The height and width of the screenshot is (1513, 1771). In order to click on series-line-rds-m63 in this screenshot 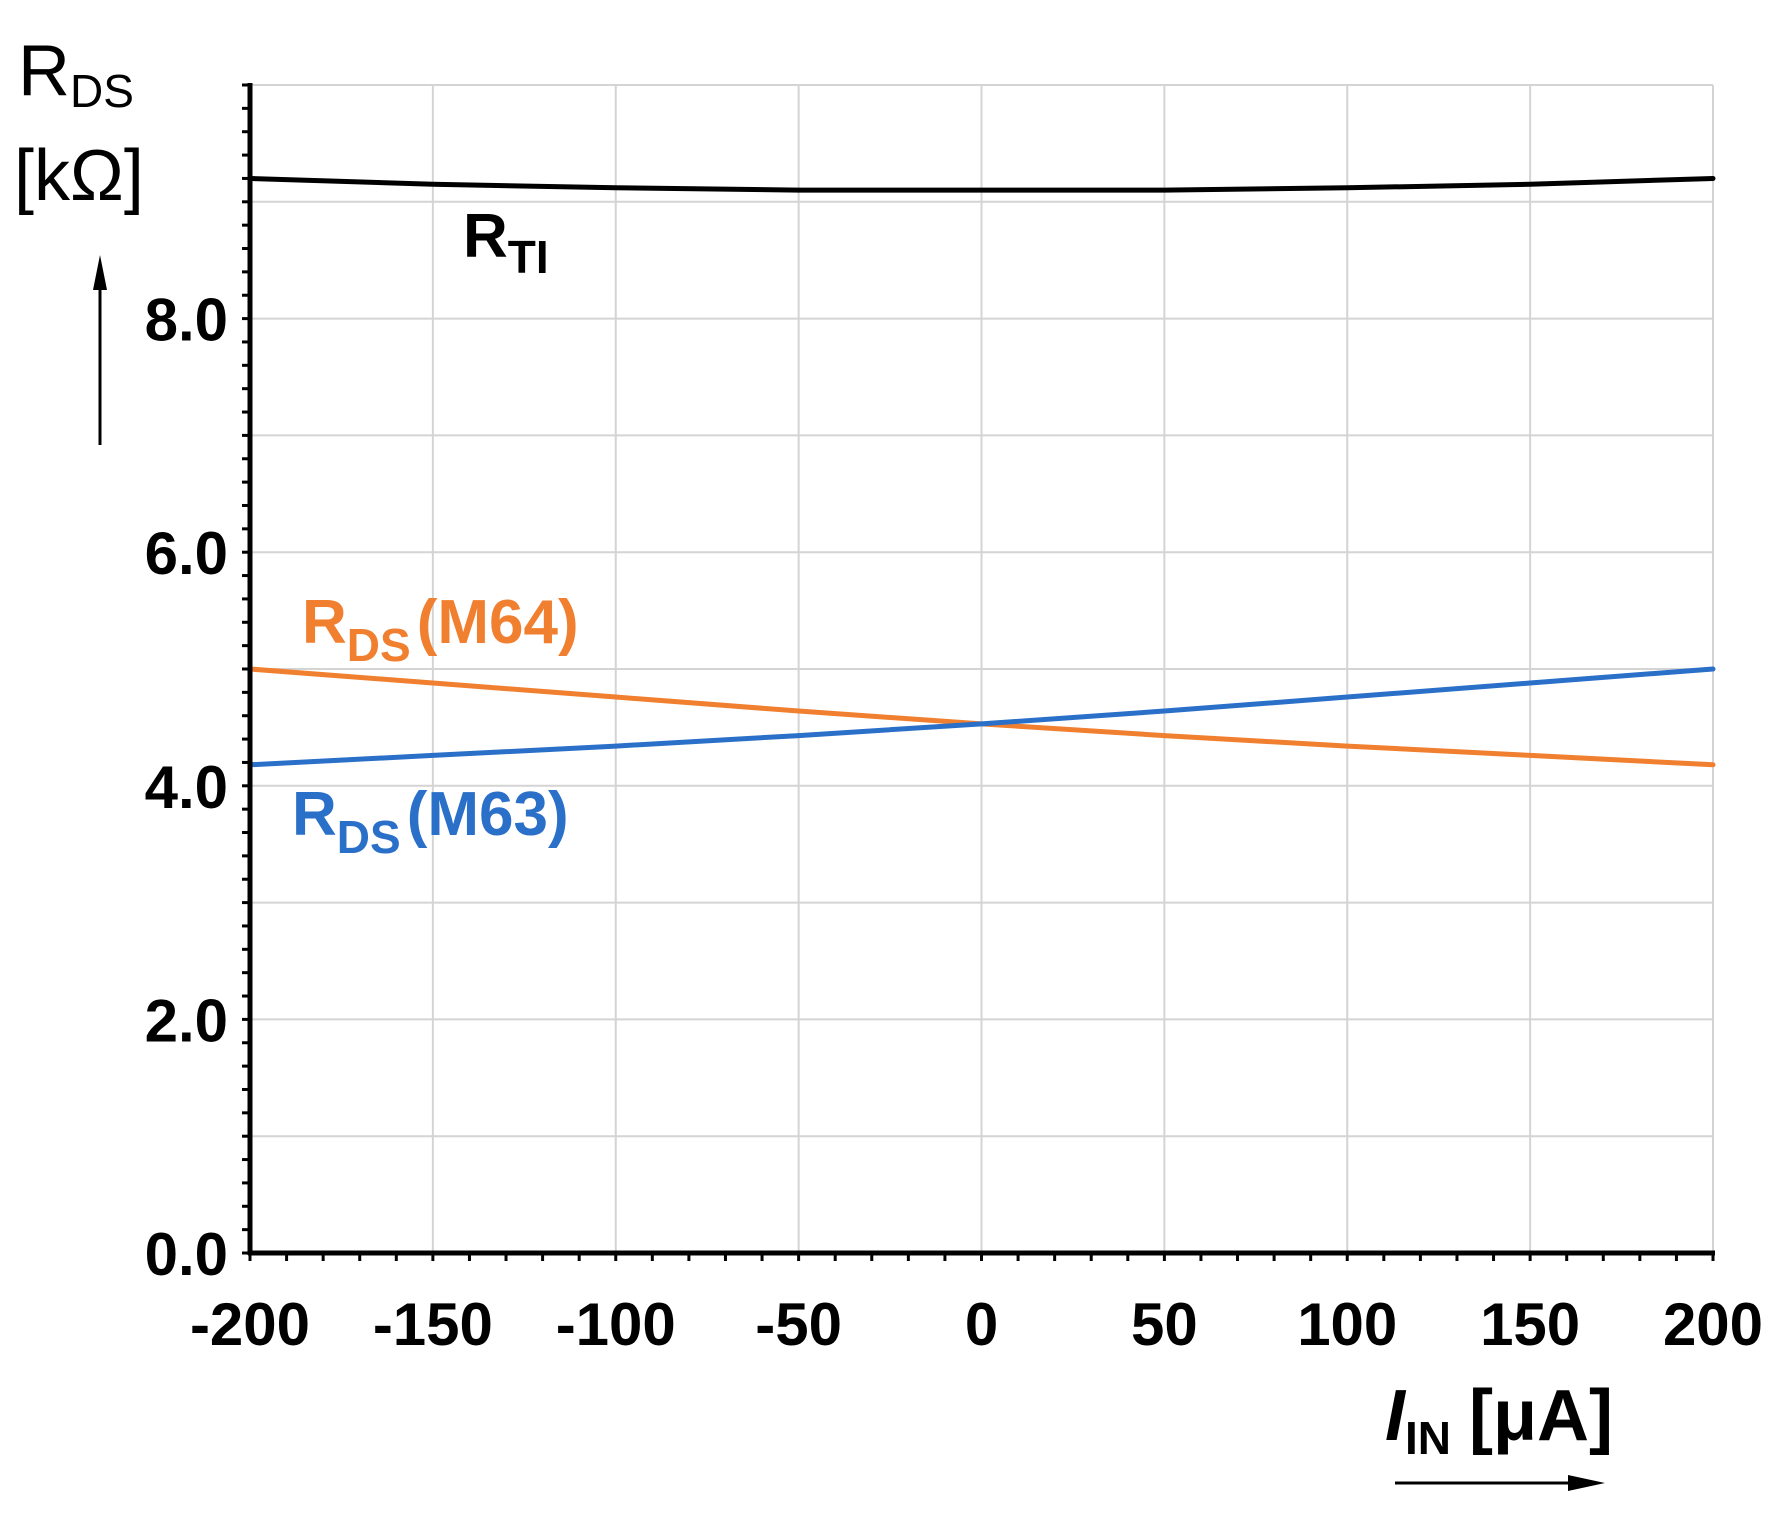, I will do `click(981, 717)`.